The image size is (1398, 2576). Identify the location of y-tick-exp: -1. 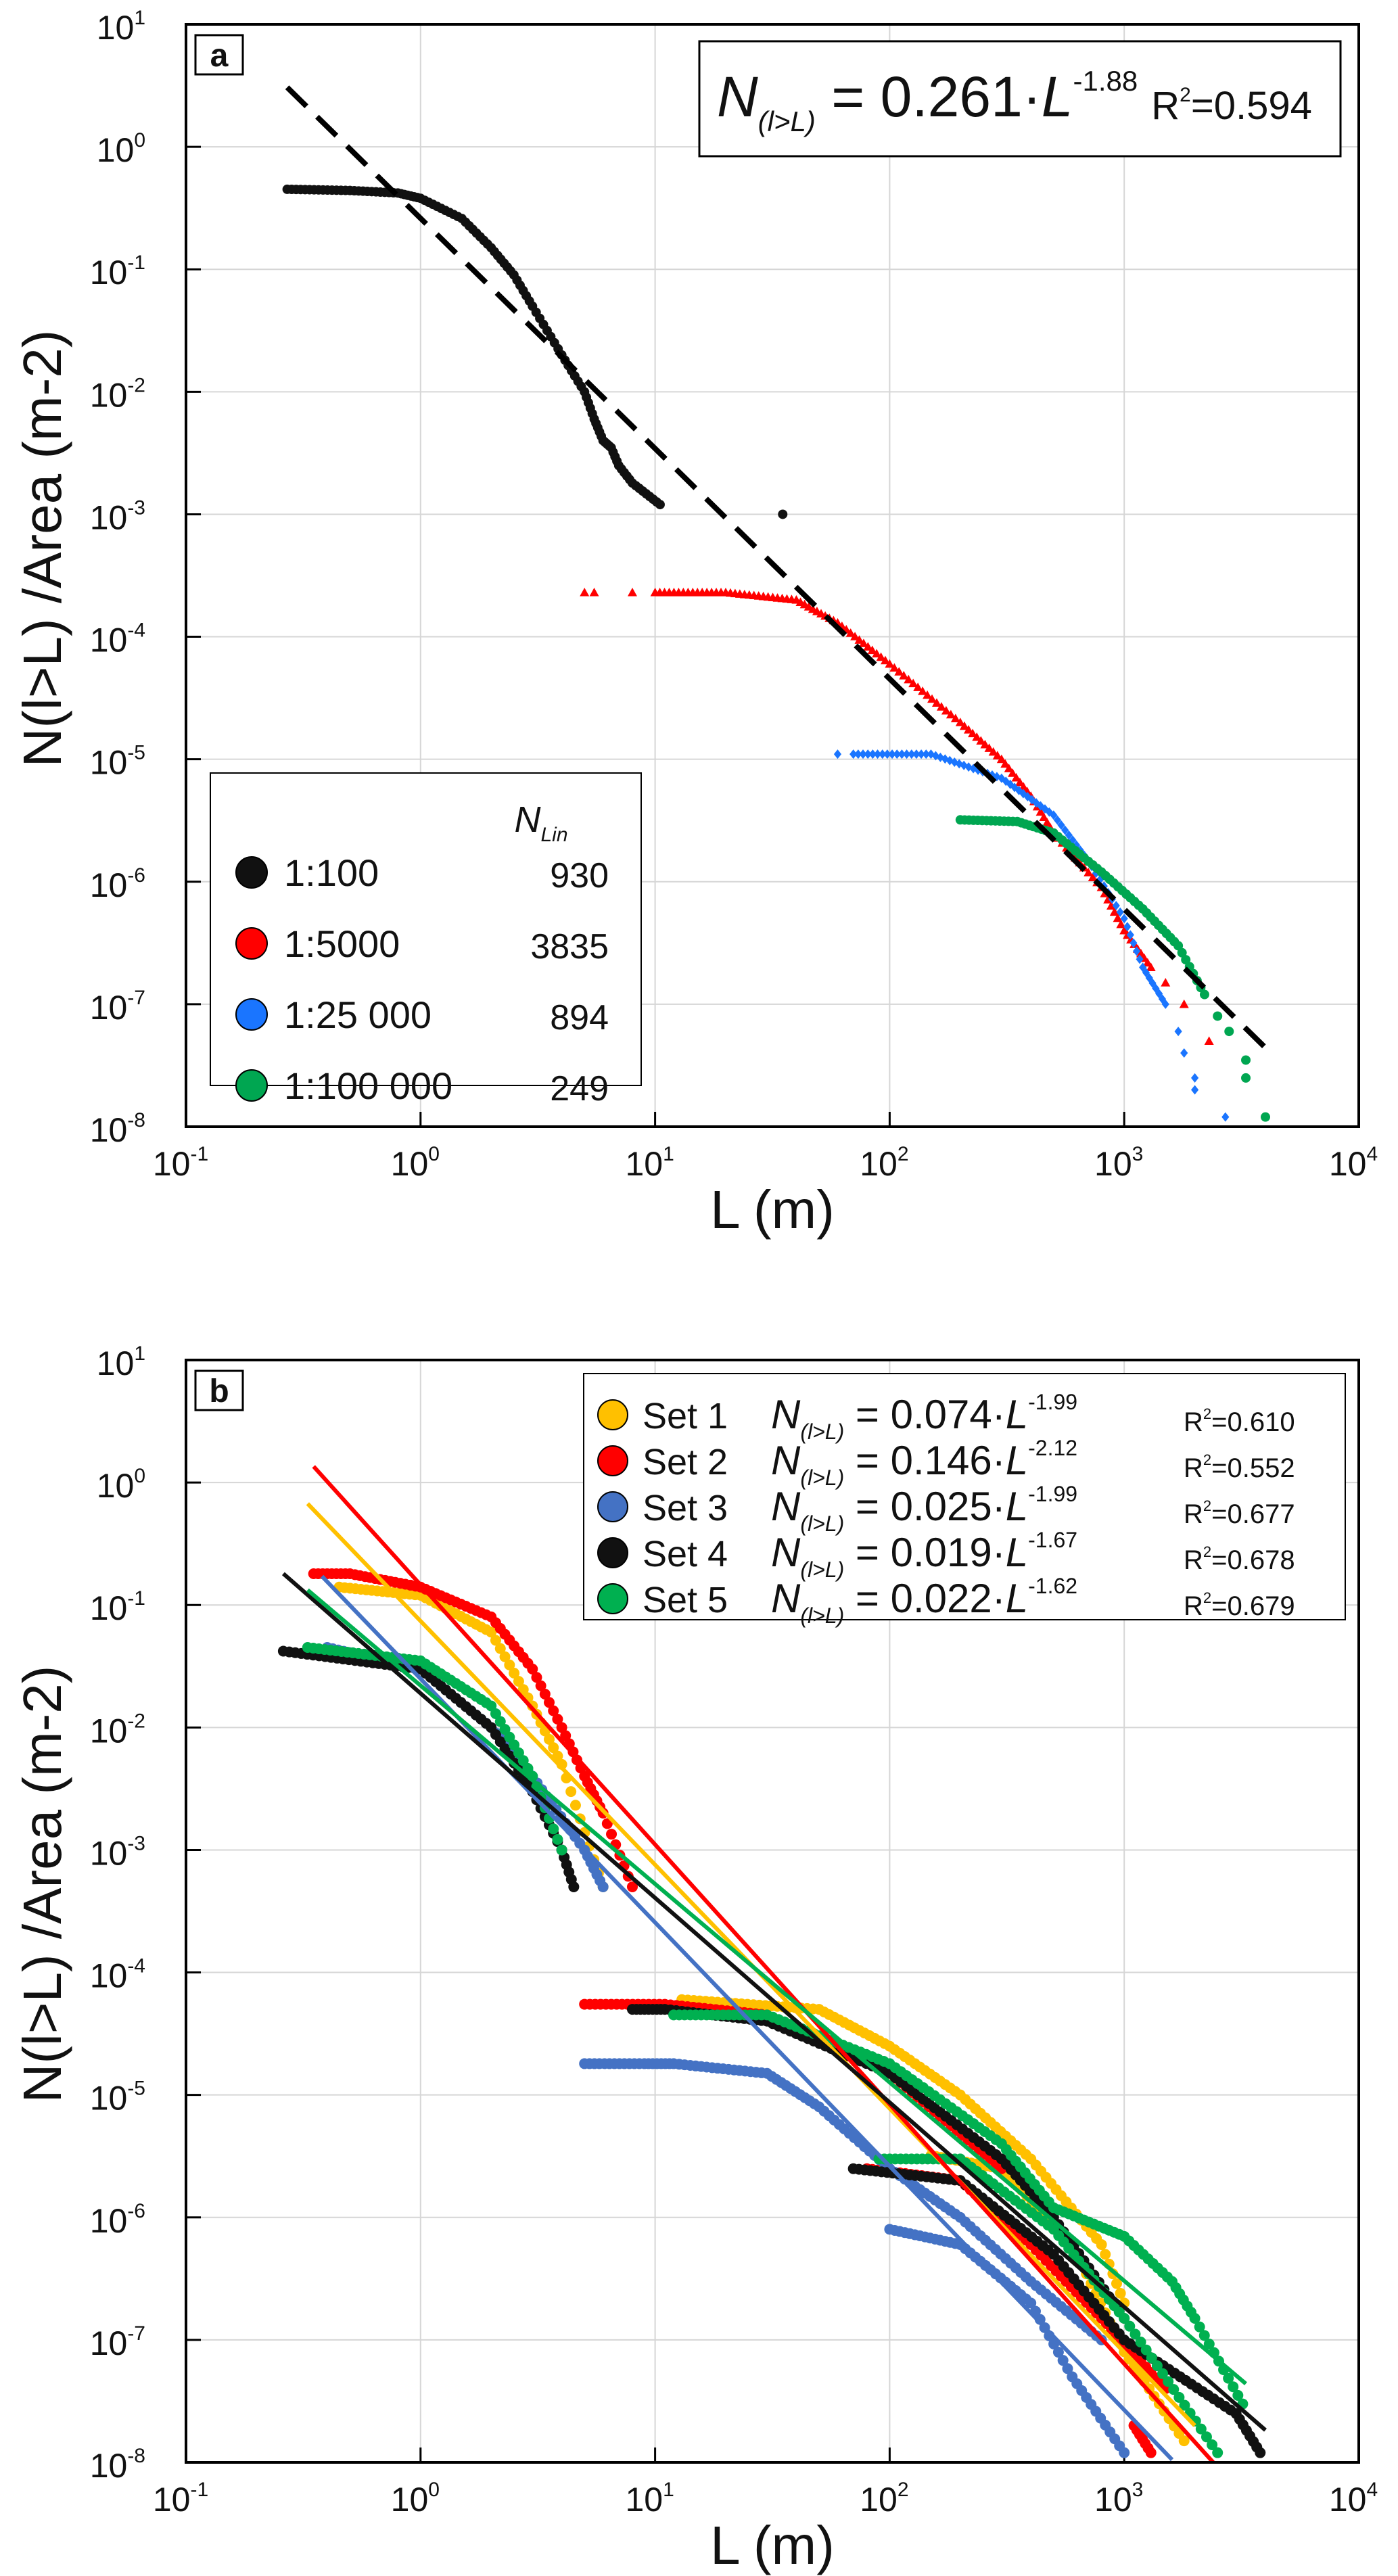
(136, 263).